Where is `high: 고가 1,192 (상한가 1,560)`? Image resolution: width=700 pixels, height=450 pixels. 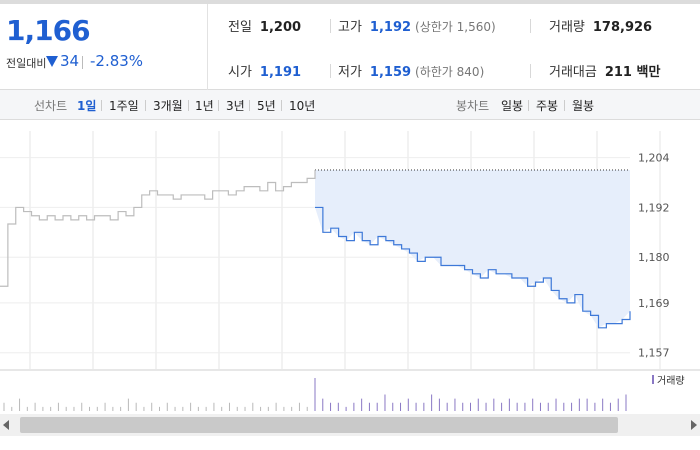
high: 고가 1,192 (상한가 1,560) is located at coordinates (417, 25).